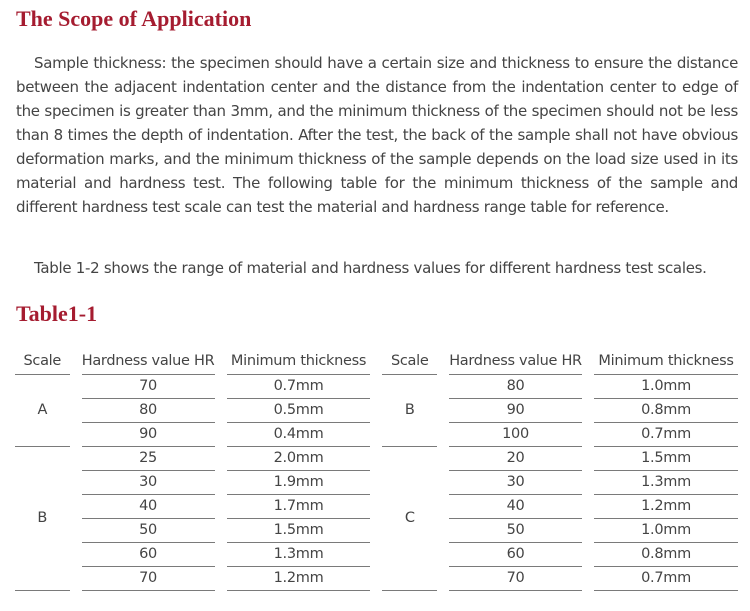 The height and width of the screenshot is (611, 750). I want to click on min-thickness-cell: 1.7mm, so click(298, 507).